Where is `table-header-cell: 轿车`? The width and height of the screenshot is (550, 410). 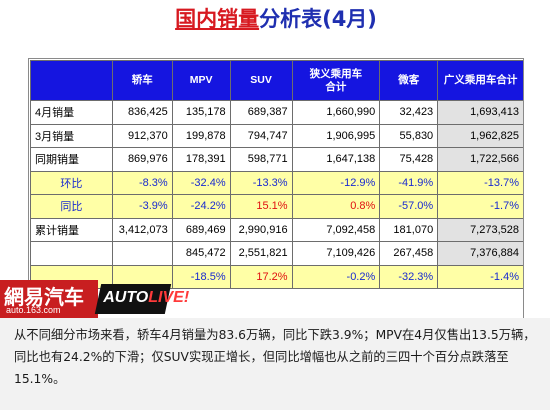
table-header-cell: 轿车 is located at coordinates (142, 80).